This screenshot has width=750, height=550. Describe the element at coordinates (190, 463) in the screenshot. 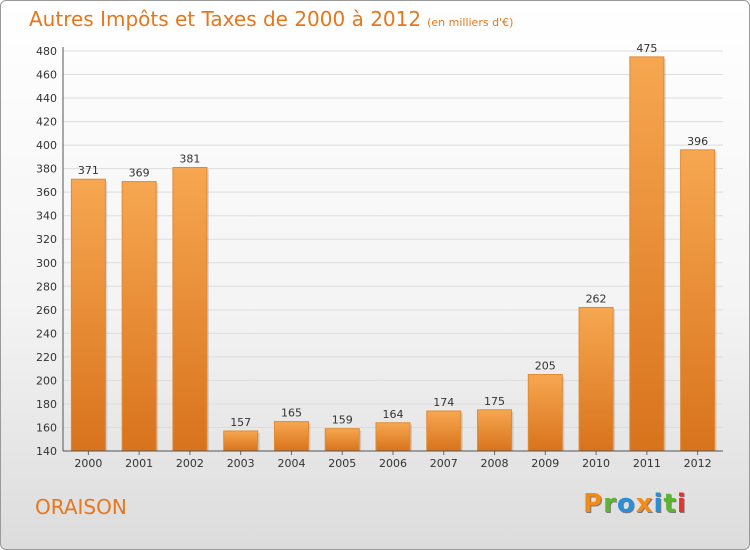

I see `x-tick-label: 2002` at that location.